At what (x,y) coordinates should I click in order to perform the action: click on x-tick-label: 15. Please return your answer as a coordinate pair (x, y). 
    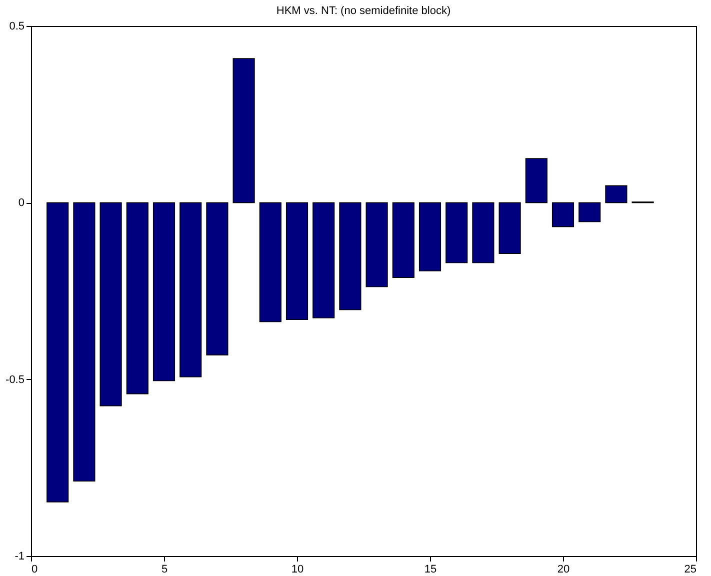
    Looking at the image, I should click on (430, 570).